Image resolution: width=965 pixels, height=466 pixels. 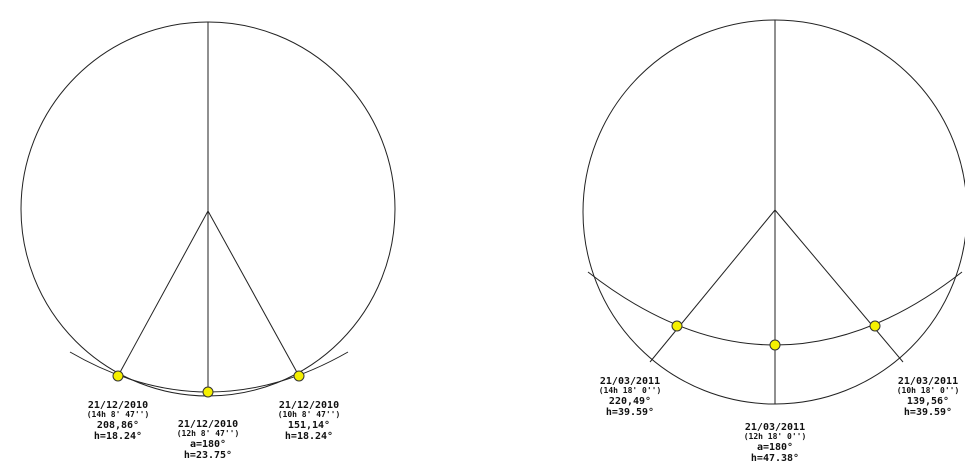 I want to click on height-label: h=47.38°, so click(x=775, y=458).